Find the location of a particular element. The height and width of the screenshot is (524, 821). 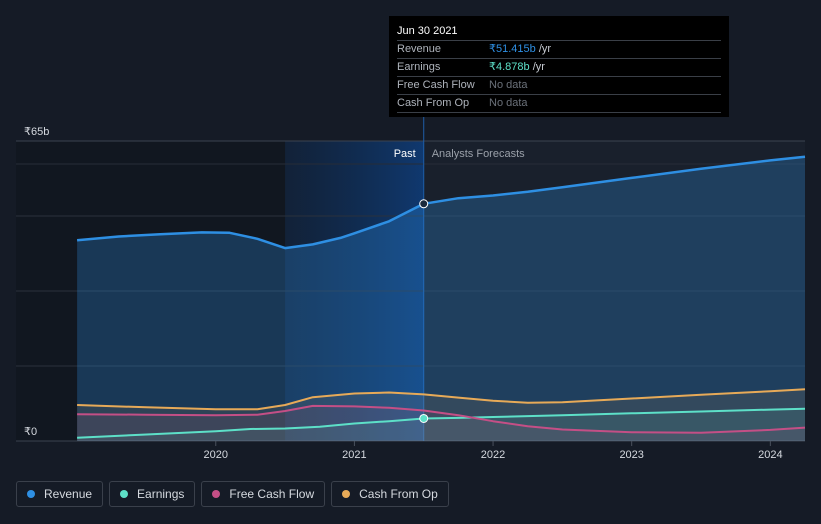

tooltip-label: Cash From Op is located at coordinates (433, 103).